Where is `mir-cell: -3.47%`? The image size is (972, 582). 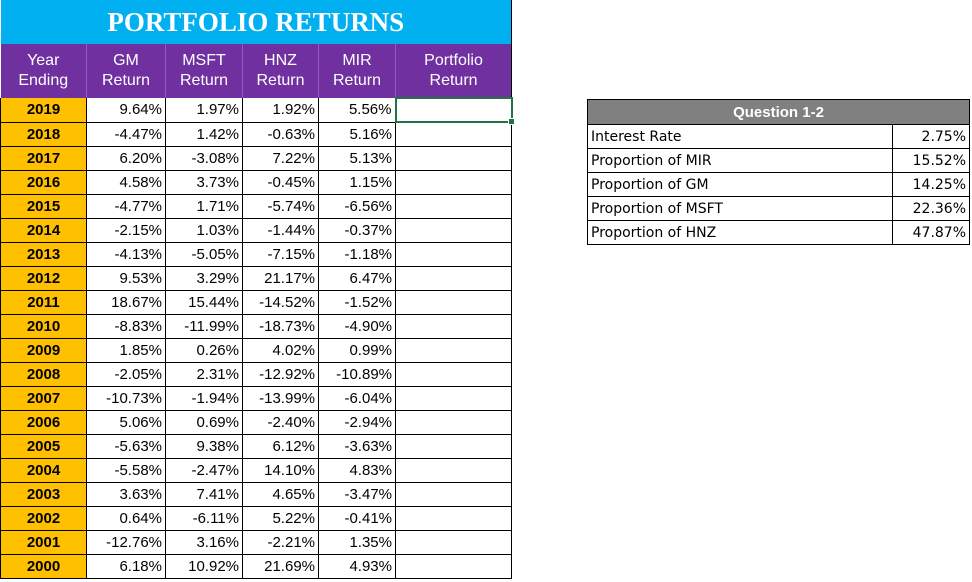 mir-cell: -3.47% is located at coordinates (357, 494).